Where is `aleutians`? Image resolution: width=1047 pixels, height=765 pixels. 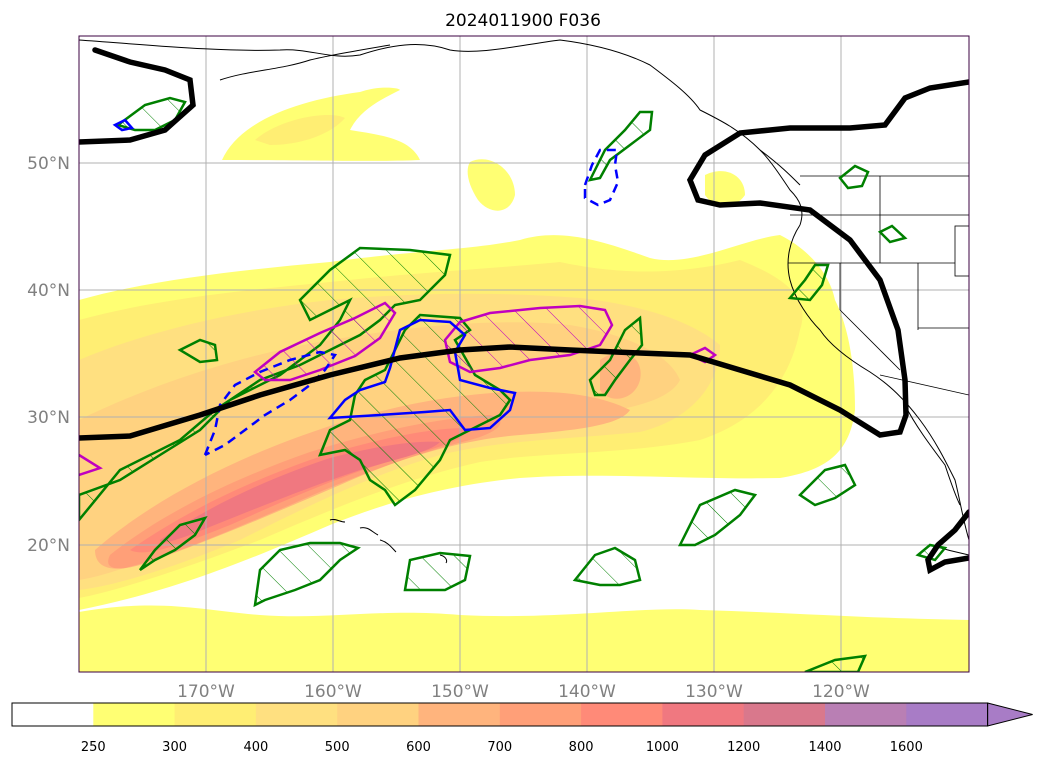 aleutians is located at coordinates (305, 62).